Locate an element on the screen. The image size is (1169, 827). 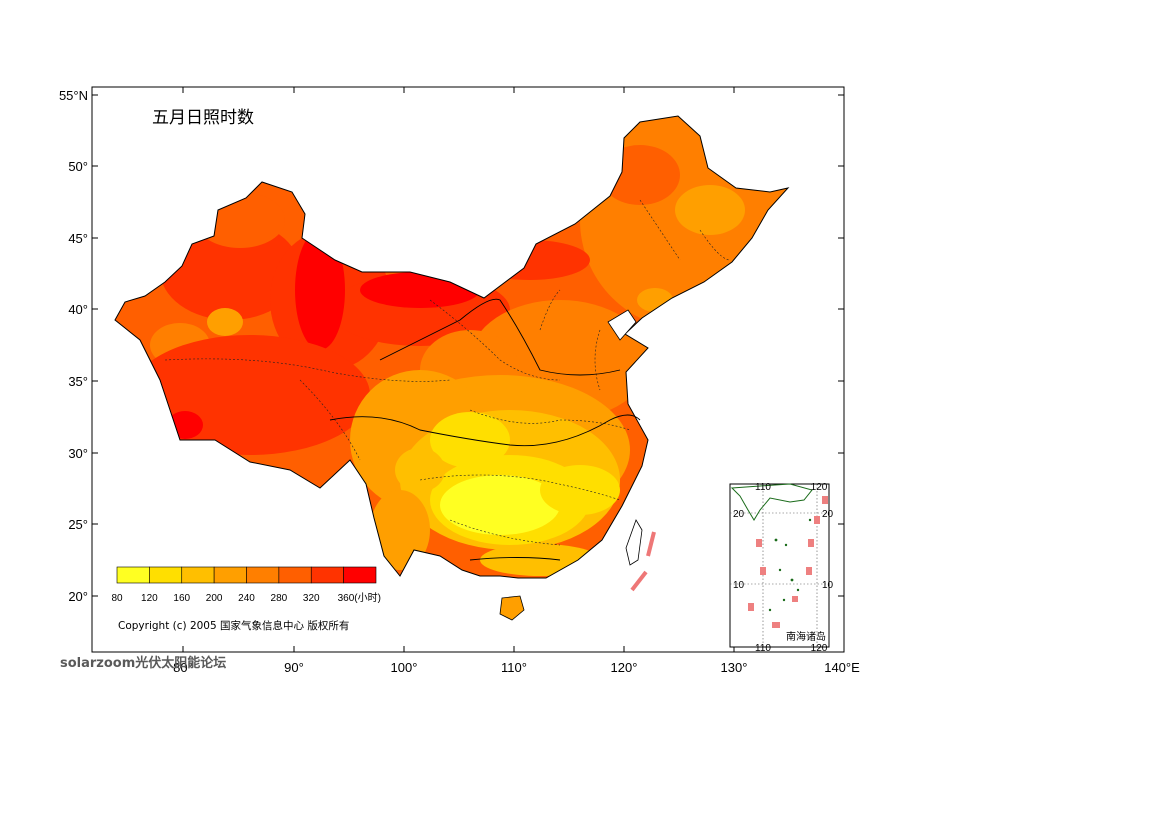
legend-value-label: 80 is located at coordinates (117, 598).